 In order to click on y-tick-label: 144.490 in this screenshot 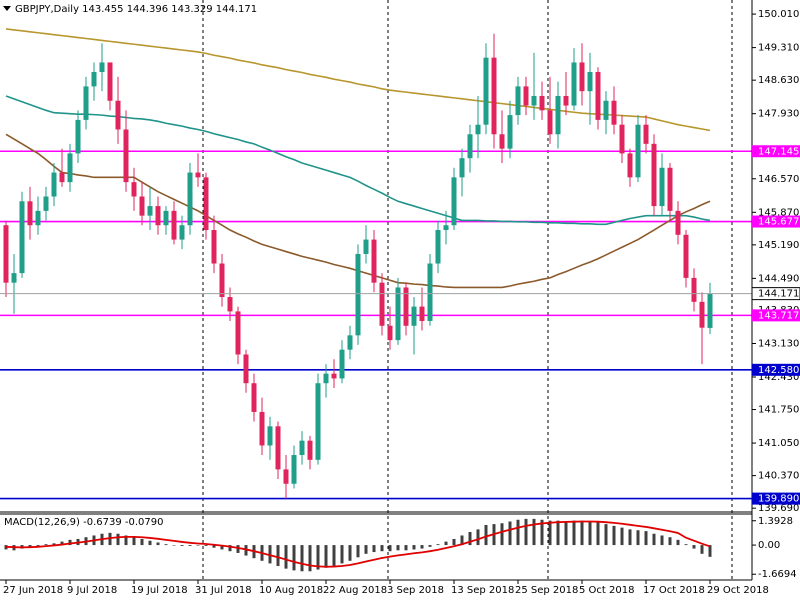, I will do `click(778, 278)`.